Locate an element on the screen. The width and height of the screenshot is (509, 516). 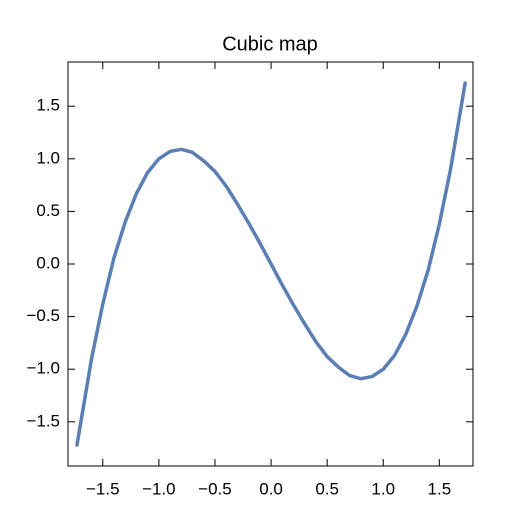
x-tick-label: −1.5 is located at coordinates (103, 488).